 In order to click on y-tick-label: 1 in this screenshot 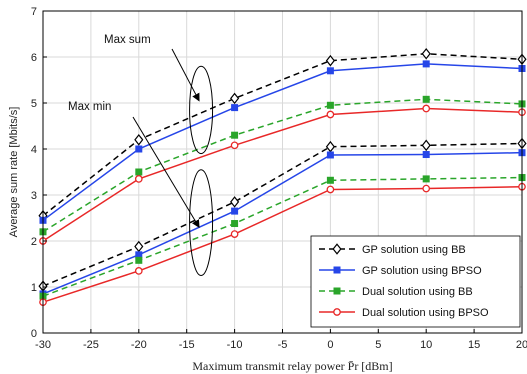, I will do `click(34, 288)`.